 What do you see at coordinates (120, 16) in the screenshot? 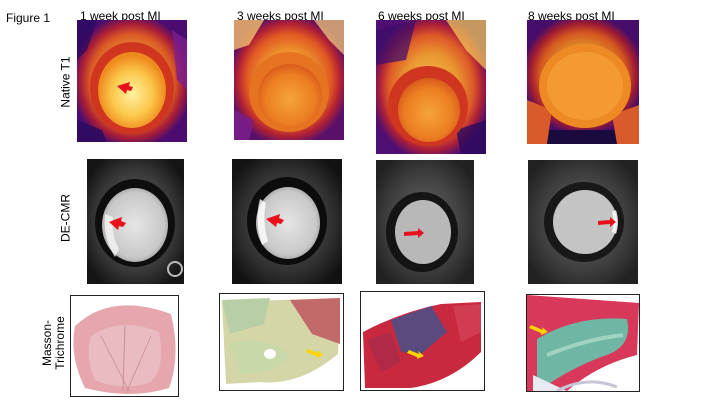
I see `column-title-1-week: 1 week post MI` at bounding box center [120, 16].